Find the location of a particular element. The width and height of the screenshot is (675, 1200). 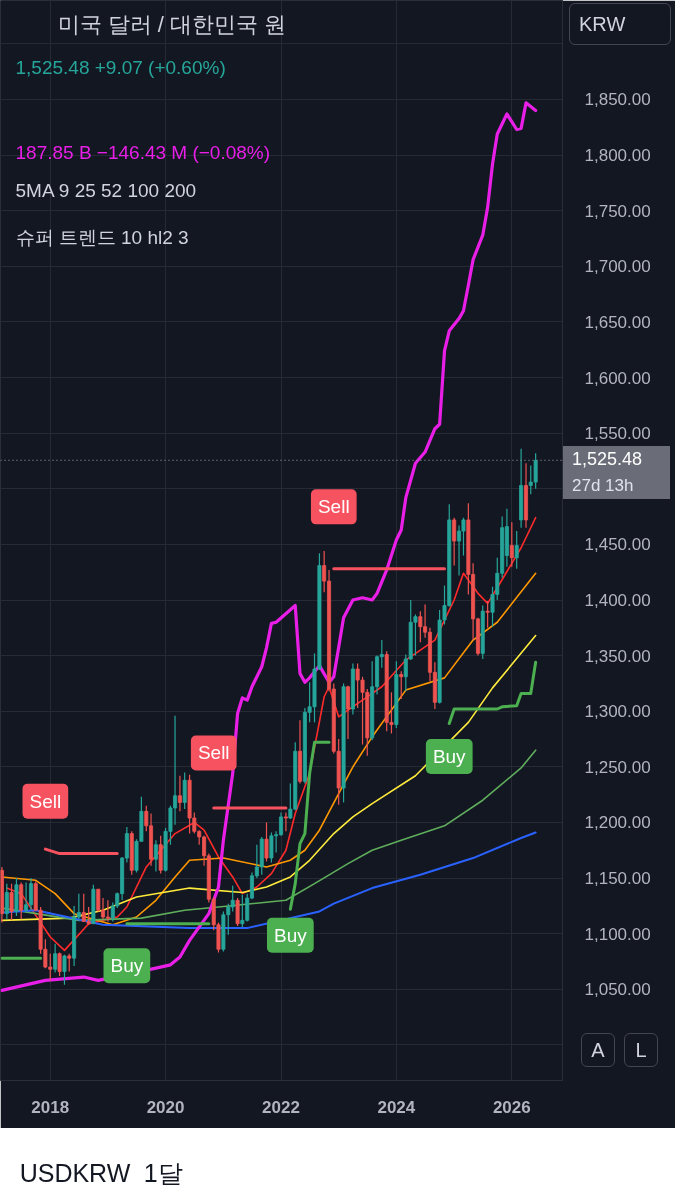

y-tick-label: 1,400.00 is located at coordinates (617, 601).